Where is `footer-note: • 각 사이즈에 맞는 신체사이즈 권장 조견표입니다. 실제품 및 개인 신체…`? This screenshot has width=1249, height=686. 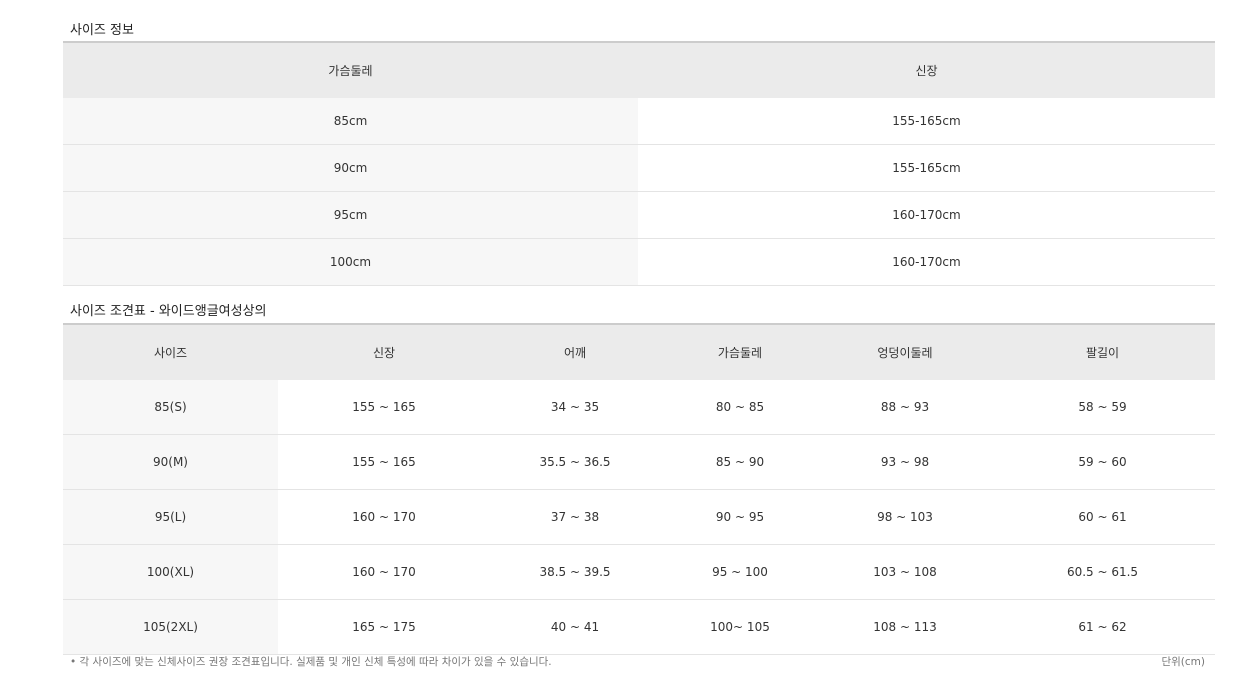 footer-note: • 각 사이즈에 맞는 신체사이즈 권장 조견표입니다. 실제품 및 개인 신체… is located at coordinates (311, 662).